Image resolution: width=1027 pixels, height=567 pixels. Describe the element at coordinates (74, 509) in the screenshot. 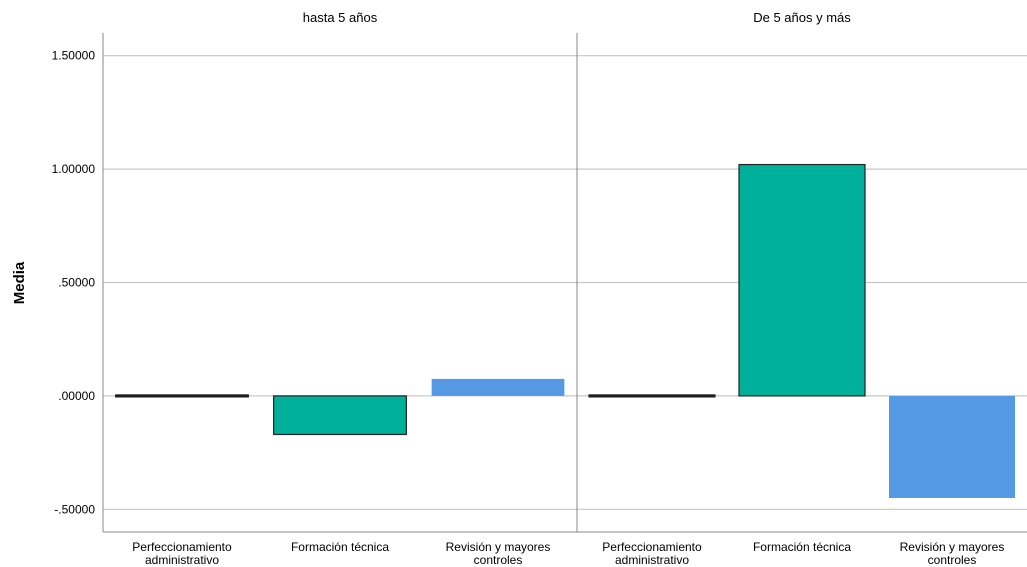

I see `y-tick-label: -.50000` at that location.